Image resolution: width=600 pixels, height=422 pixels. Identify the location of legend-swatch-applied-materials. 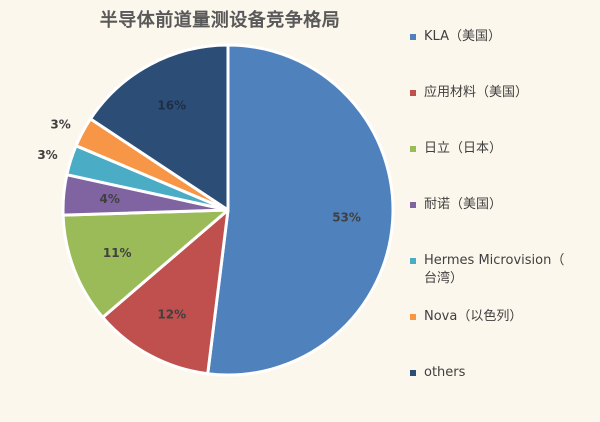
(413, 93).